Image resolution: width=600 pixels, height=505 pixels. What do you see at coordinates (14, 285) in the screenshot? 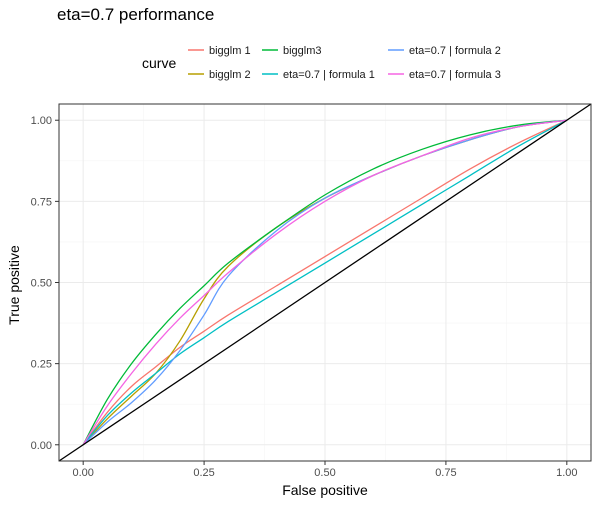
I see `y-axis-title: True positive` at bounding box center [14, 285].